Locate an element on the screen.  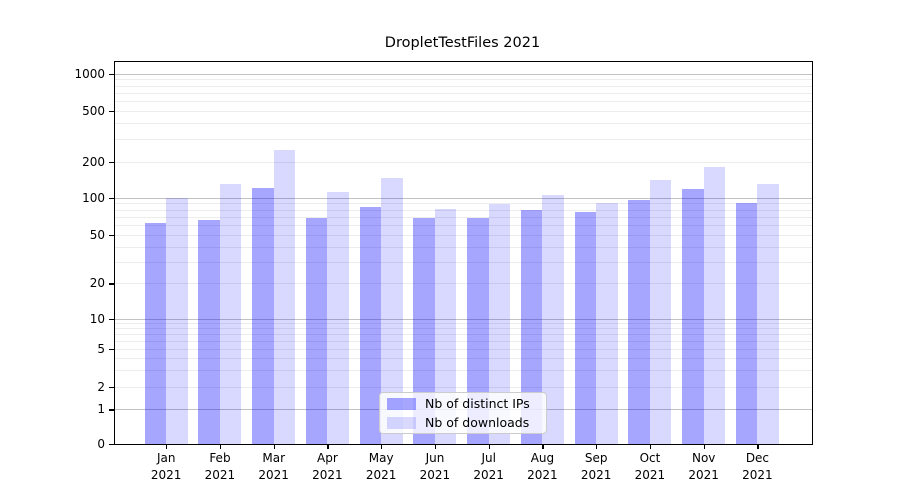
x-tick-label: Oct 2021 is located at coordinates (650, 466).